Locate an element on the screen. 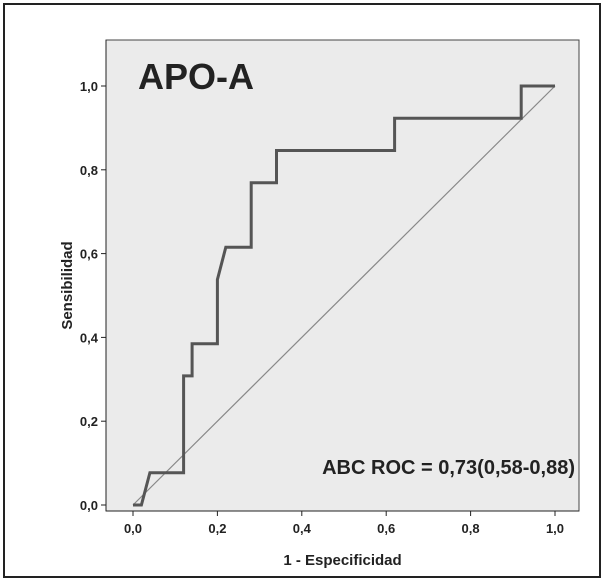 The height and width of the screenshot is (581, 609). y-tick-label: 0,4 is located at coordinates (89, 337).